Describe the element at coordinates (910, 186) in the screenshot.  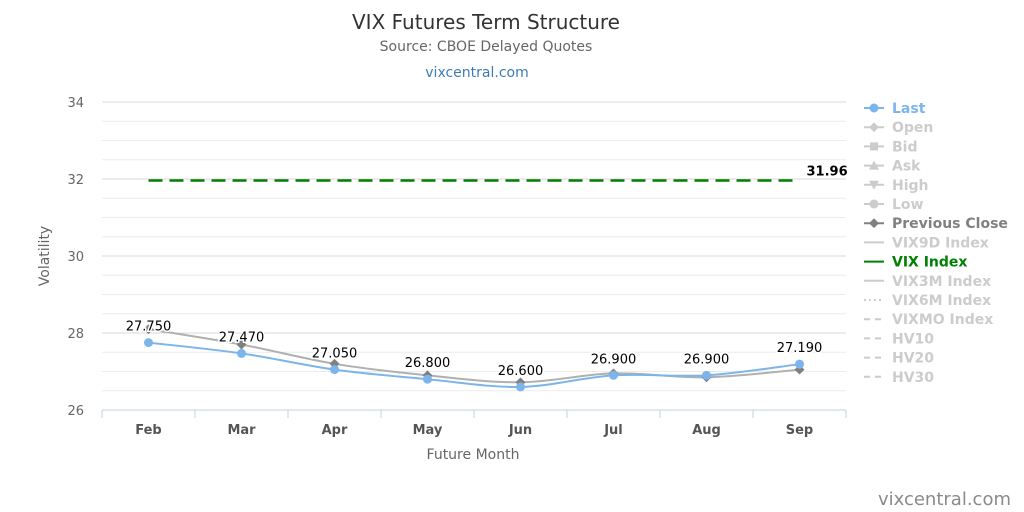
I see `legend-label: High` at that location.